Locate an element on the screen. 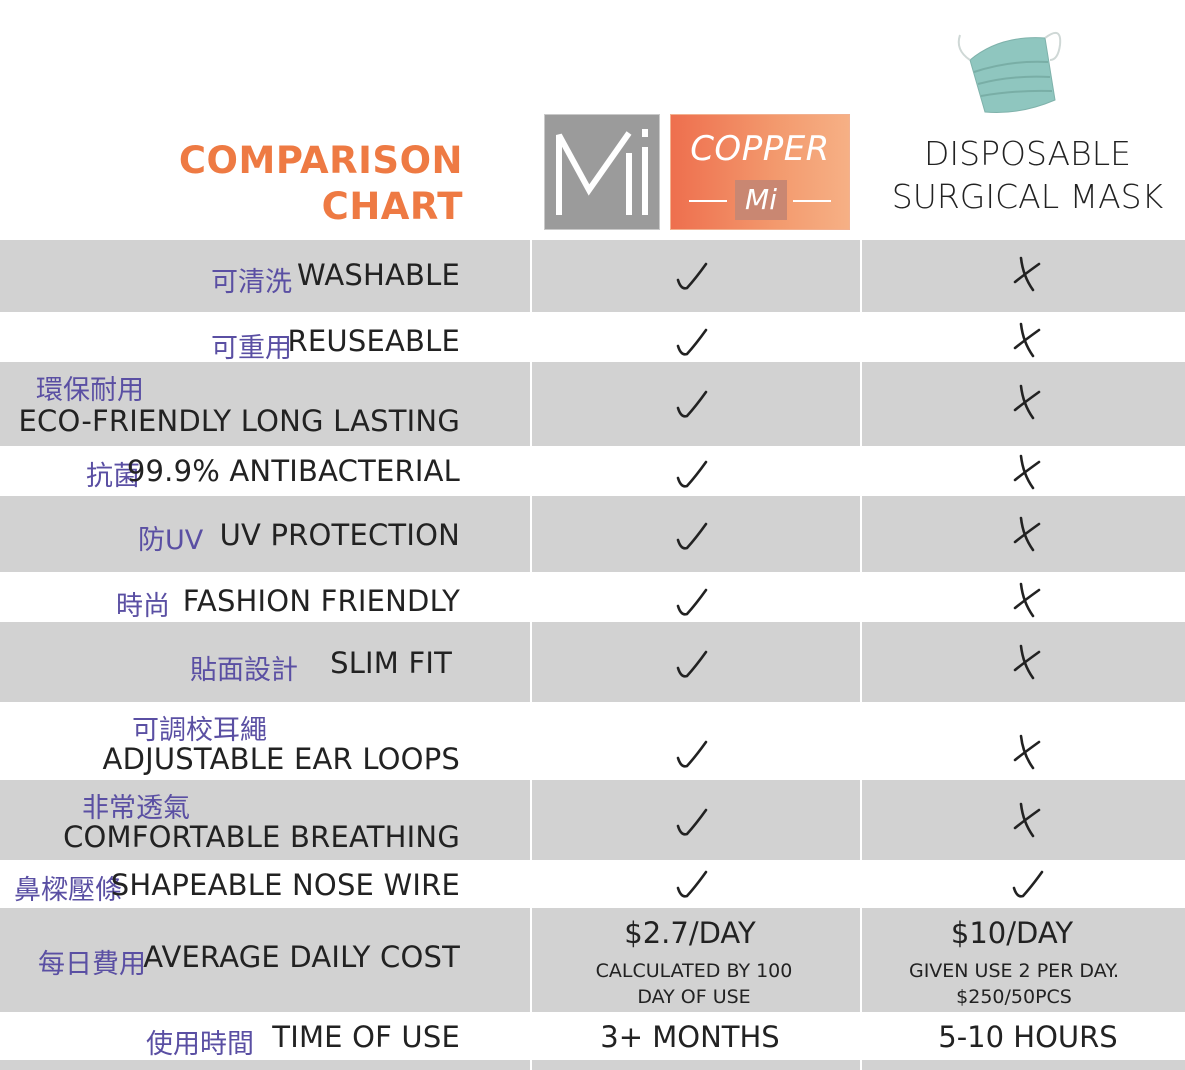 The image size is (1185, 1070). col-head-line-2: SURGICAL MASK is located at coordinates (1027, 196).